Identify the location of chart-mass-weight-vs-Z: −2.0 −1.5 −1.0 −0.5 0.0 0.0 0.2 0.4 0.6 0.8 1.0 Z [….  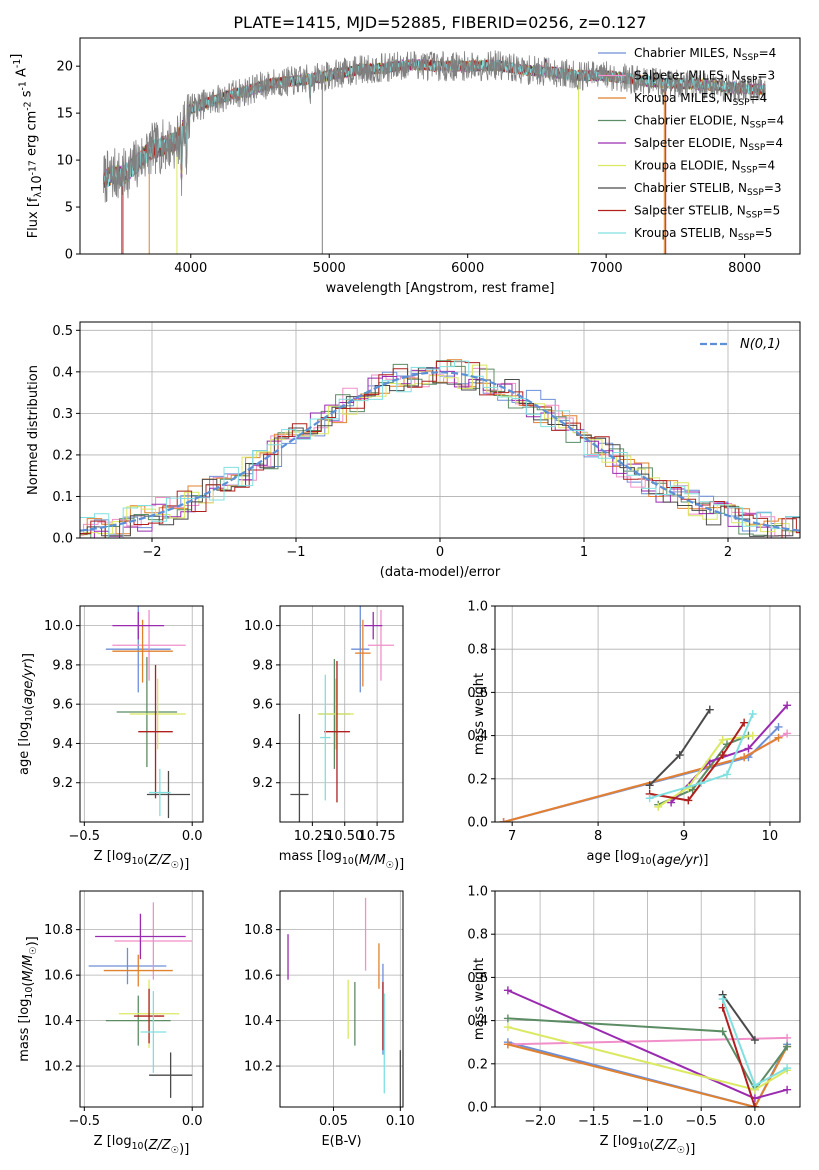
(634, 1021).